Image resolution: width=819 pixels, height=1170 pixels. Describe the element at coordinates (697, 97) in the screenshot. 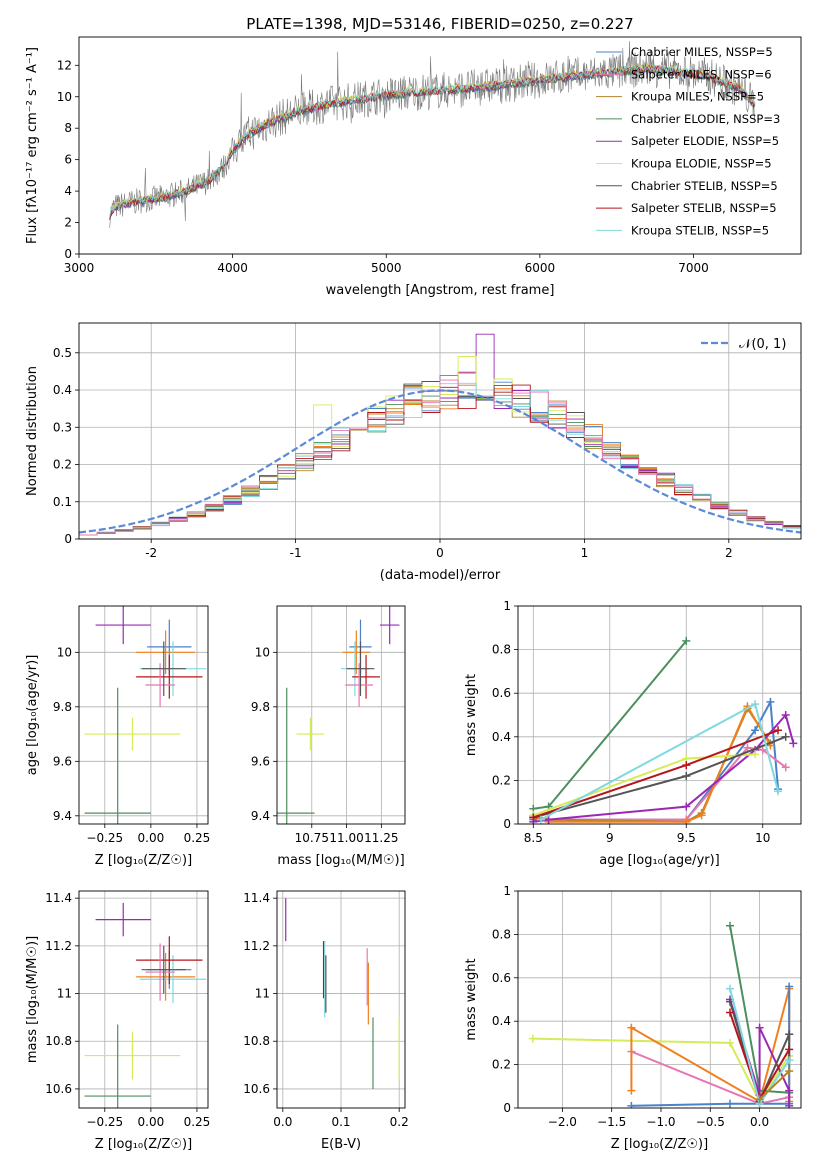

I see `legend-label: Kroupa MILES, NSSP=5` at that location.